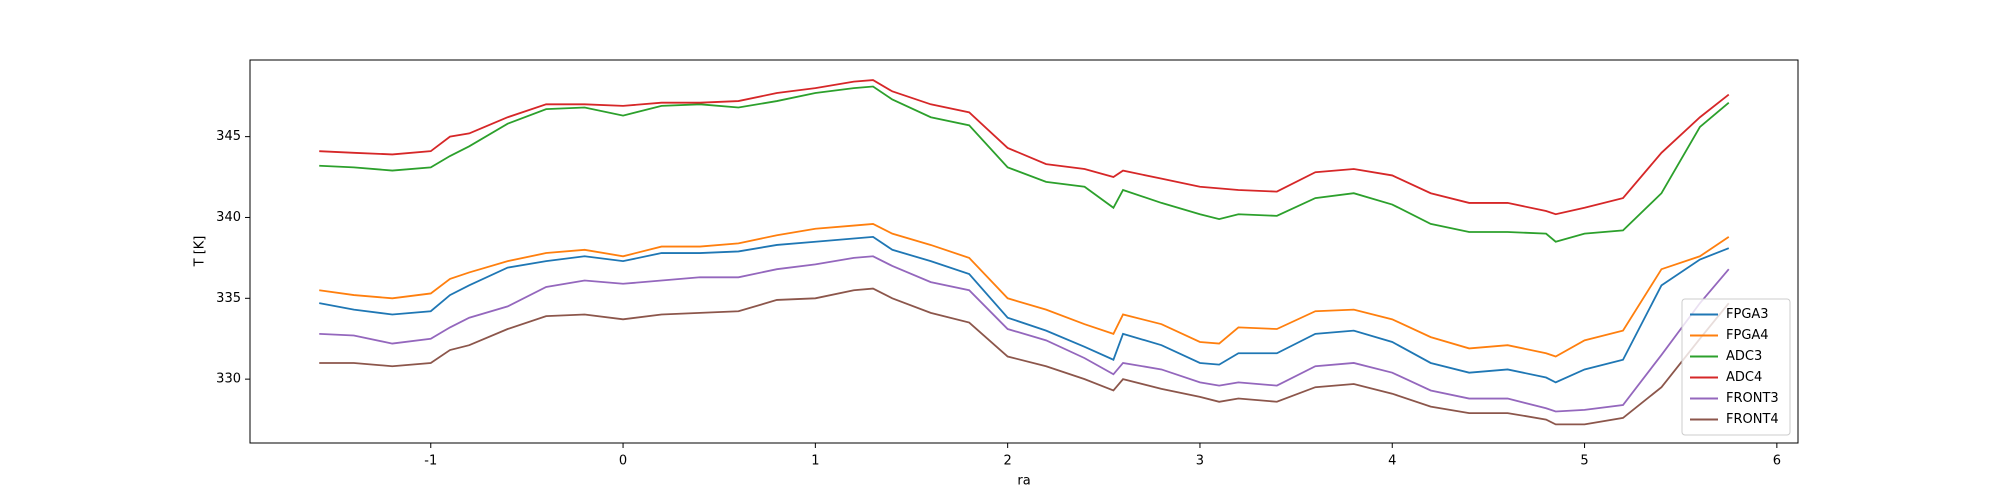 The width and height of the screenshot is (2000, 500). What do you see at coordinates (1392, 461) in the screenshot?
I see `x-tick-label: 4` at bounding box center [1392, 461].